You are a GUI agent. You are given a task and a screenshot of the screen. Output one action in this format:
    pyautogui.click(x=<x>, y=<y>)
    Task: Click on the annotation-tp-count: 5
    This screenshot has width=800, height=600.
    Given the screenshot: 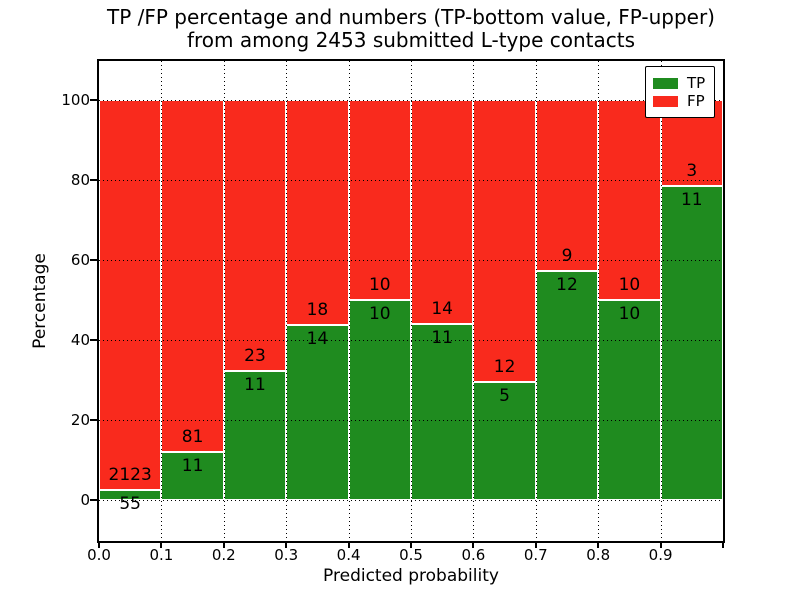 What is the action you would take?
    pyautogui.click(x=505, y=396)
    